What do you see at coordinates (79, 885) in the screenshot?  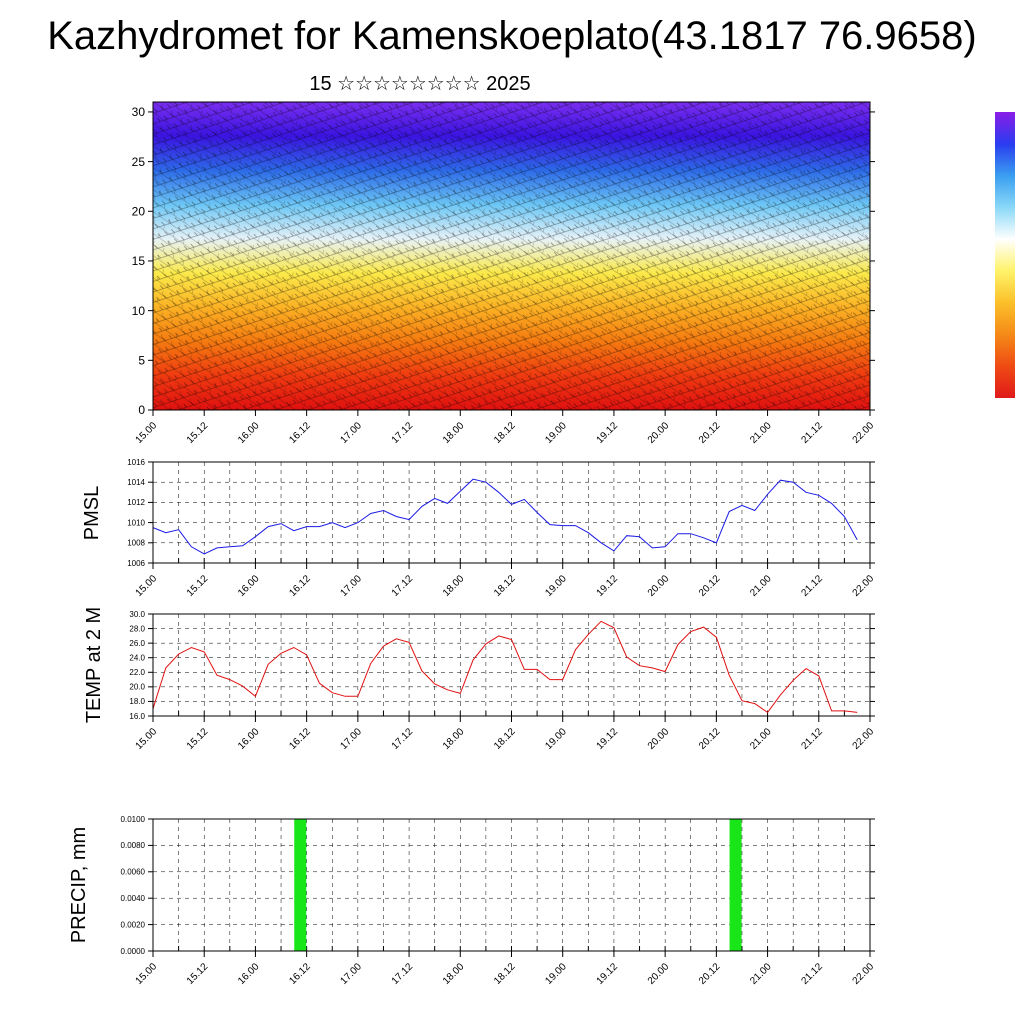 I see `precip-axis-label: PRECIP, mm` at bounding box center [79, 885].